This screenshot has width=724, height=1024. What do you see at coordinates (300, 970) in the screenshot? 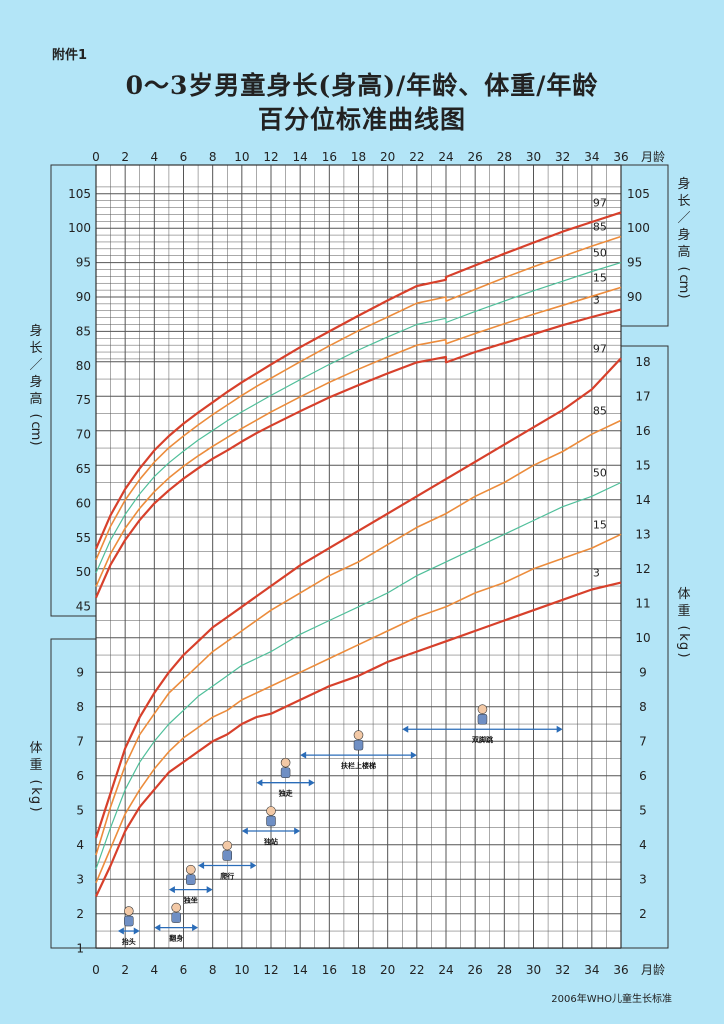
I see `x-tick-label-bottom: 14` at bounding box center [300, 970].